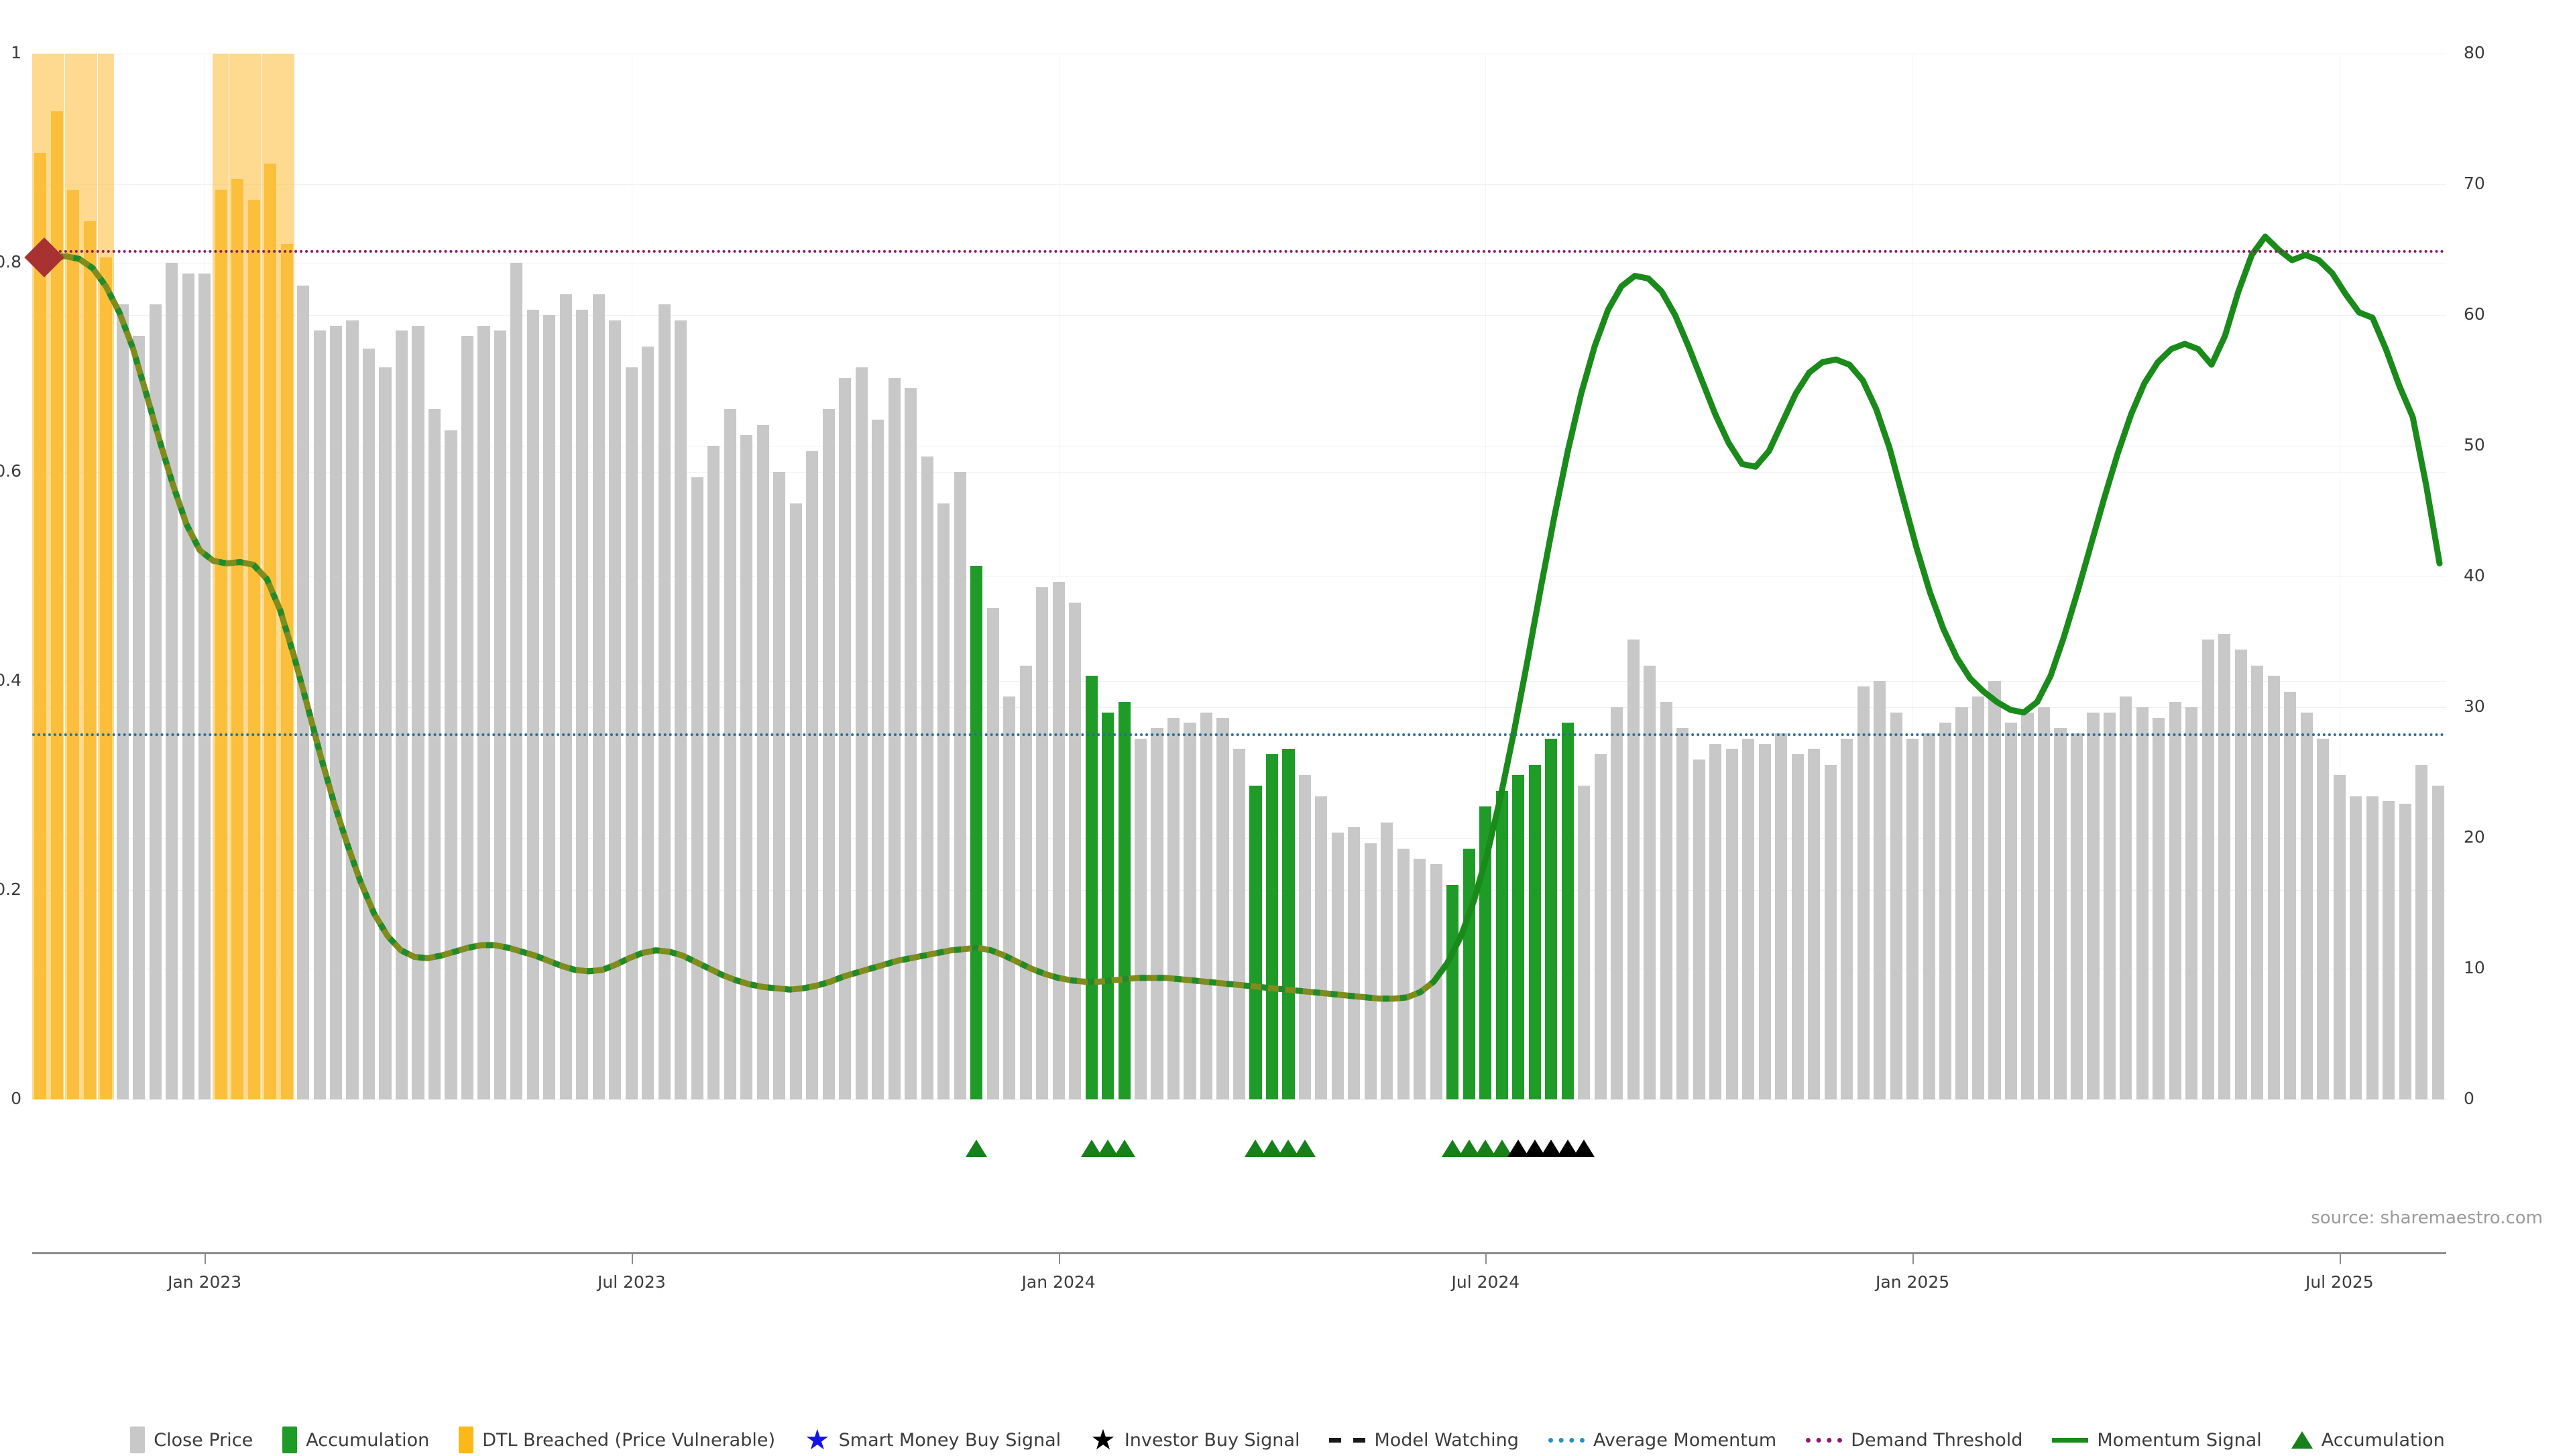  What do you see at coordinates (2474, 52) in the screenshot?
I see `right-axis-tick-label: 80` at bounding box center [2474, 52].